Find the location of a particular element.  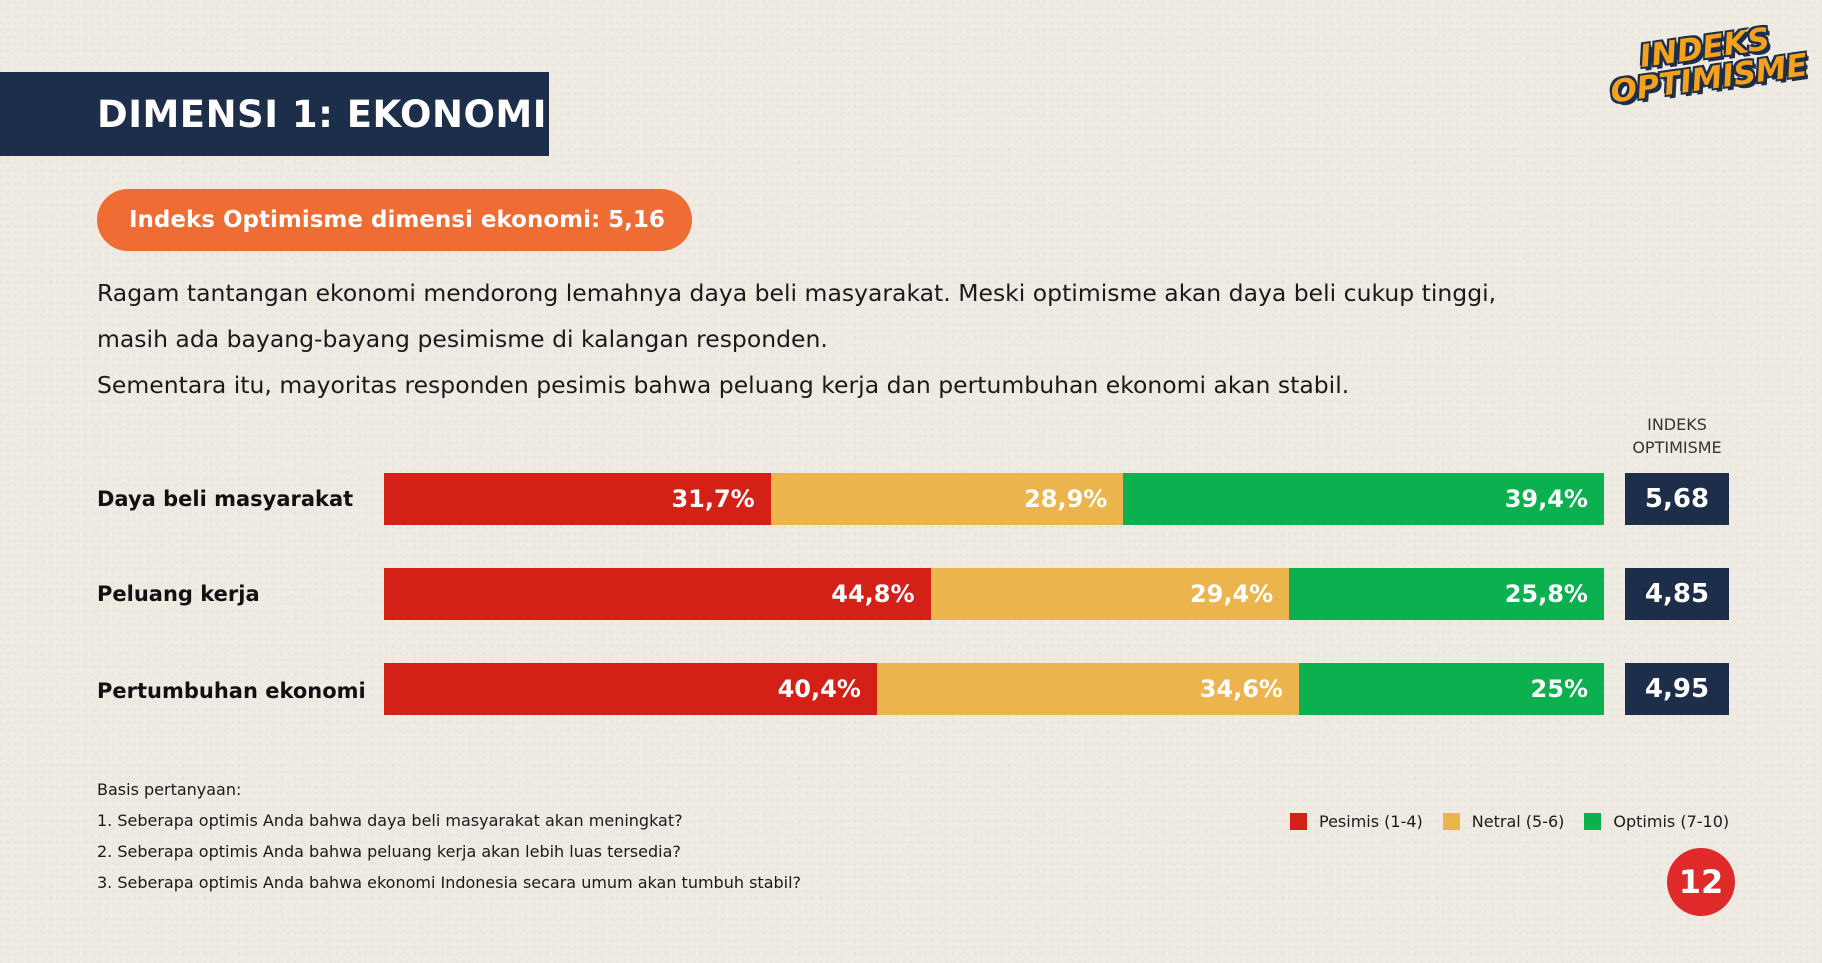

index-value: 4,95 is located at coordinates (1677, 689).